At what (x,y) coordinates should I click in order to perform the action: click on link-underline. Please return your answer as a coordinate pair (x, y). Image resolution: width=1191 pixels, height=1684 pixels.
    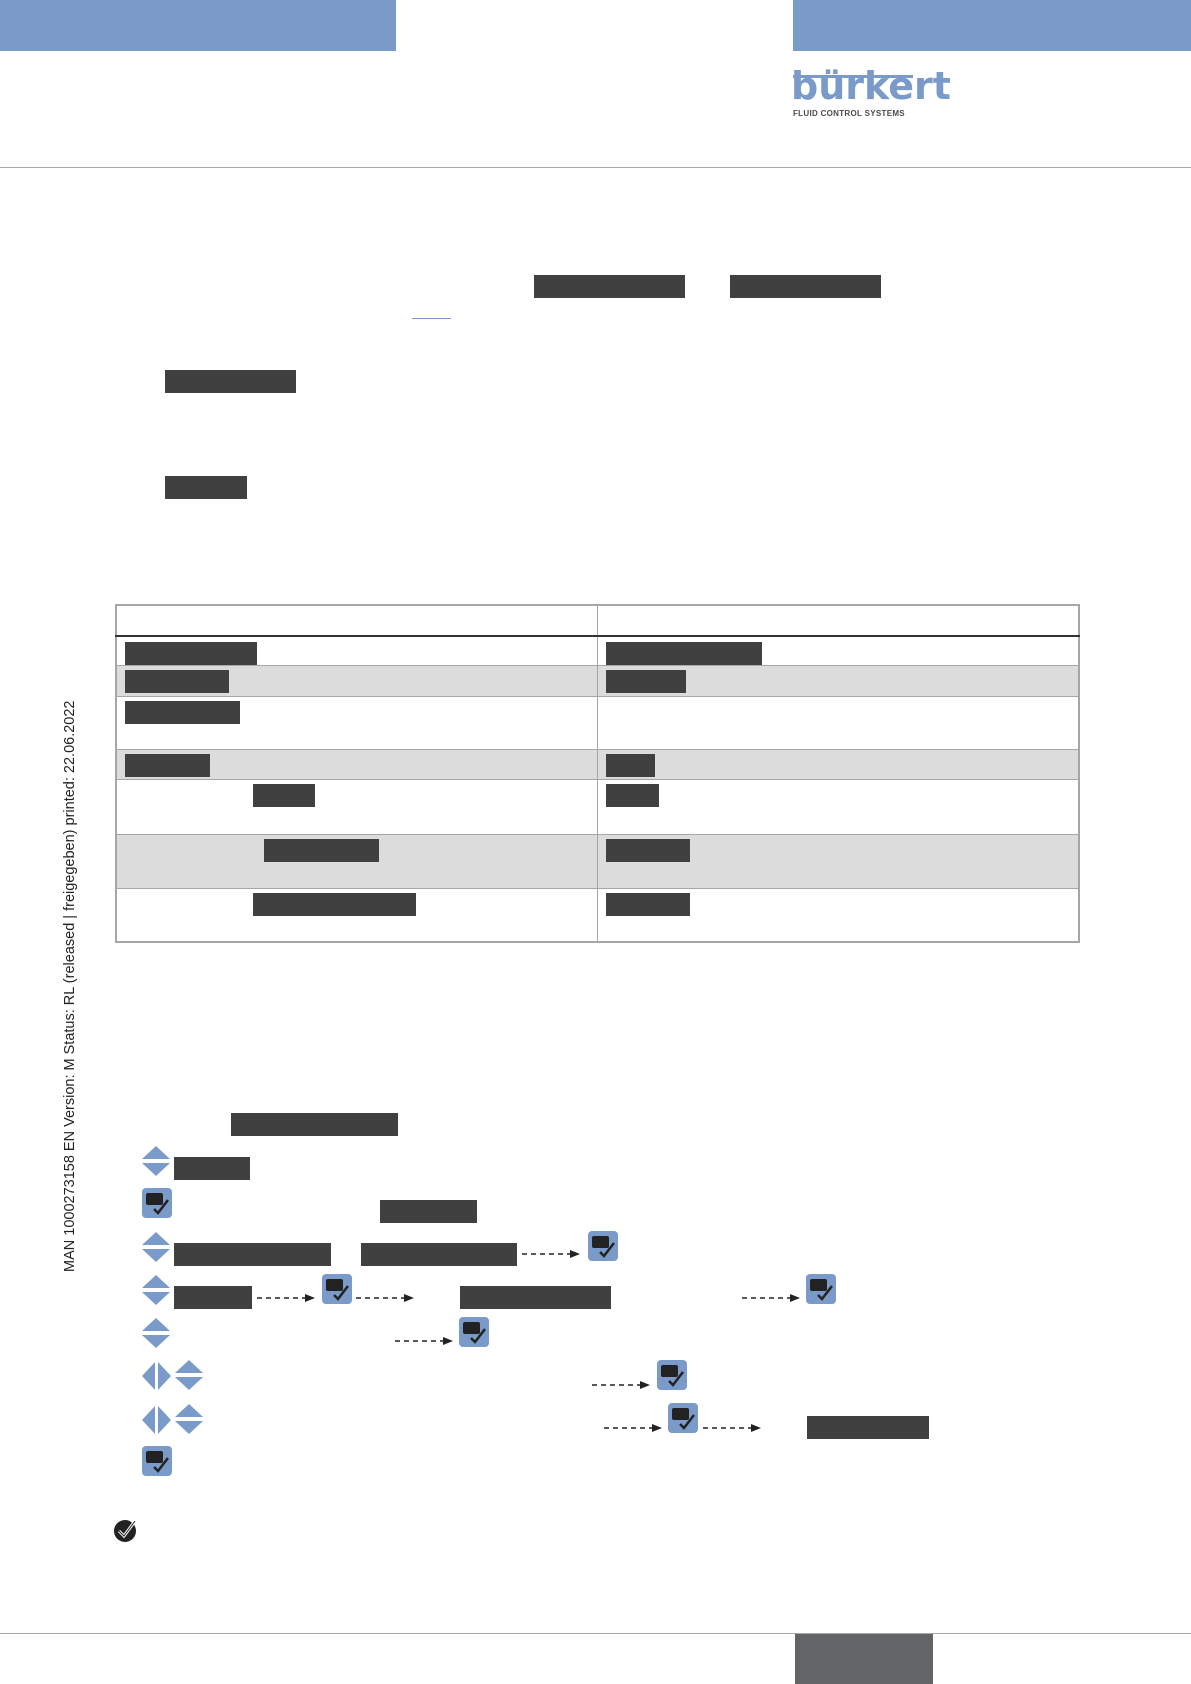
    Looking at the image, I should click on (431, 318).